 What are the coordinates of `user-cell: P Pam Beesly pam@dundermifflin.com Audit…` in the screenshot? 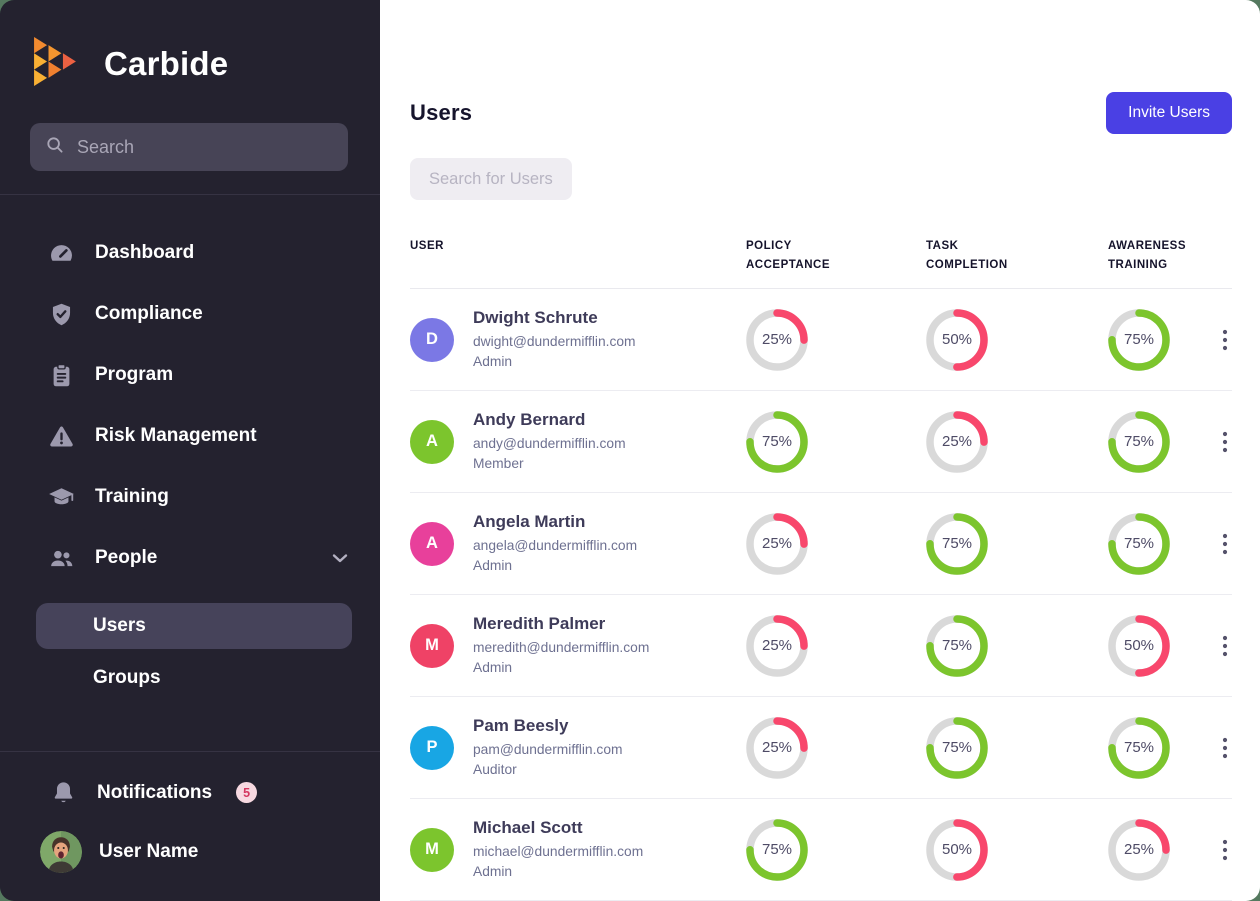 It's located at (578, 748).